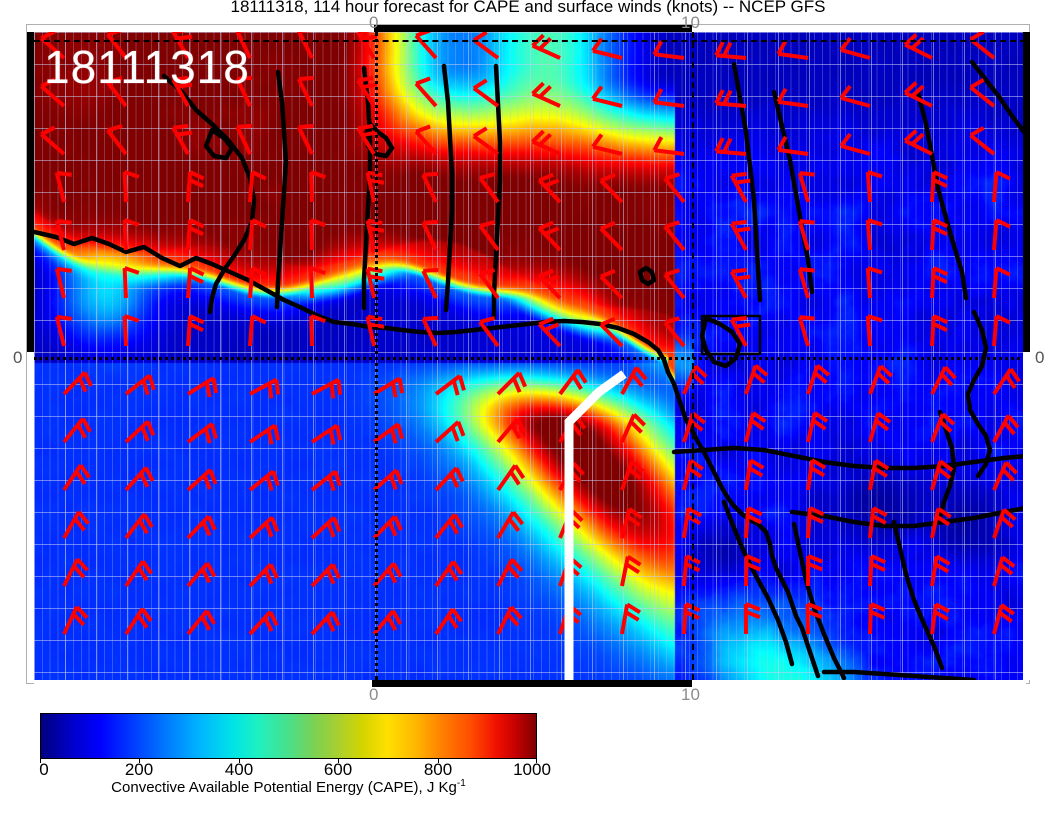  I want to click on bottom-axis-bar-center, so click(532, 683).